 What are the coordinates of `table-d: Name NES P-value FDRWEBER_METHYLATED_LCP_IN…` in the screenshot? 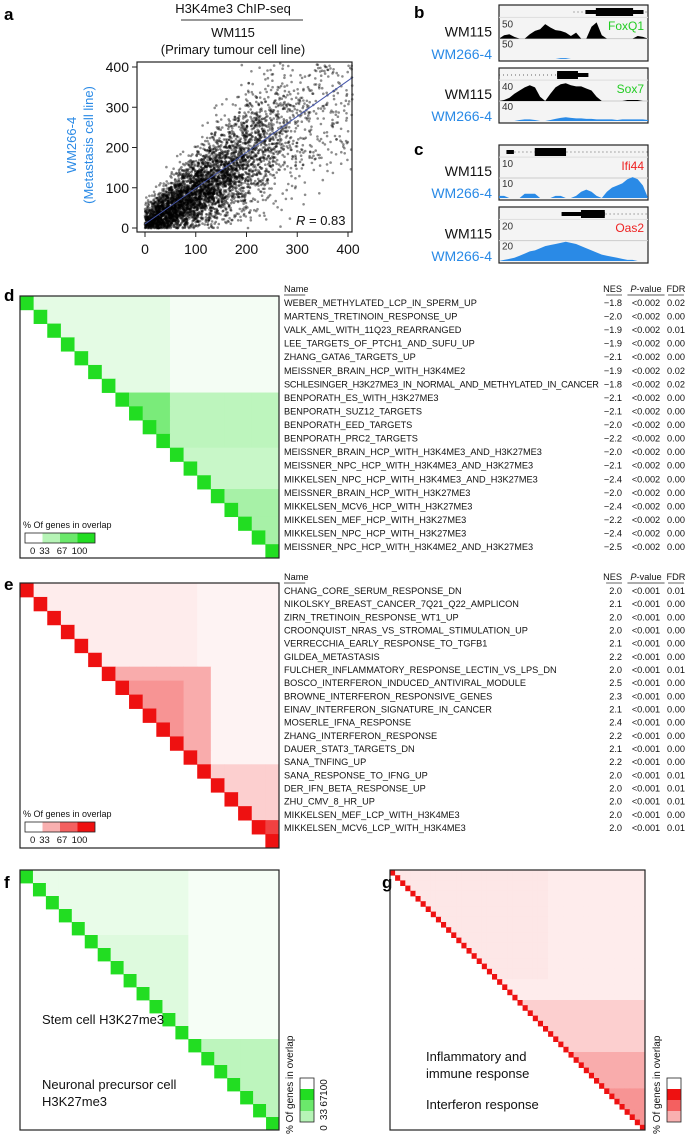 It's located at (484, 418).